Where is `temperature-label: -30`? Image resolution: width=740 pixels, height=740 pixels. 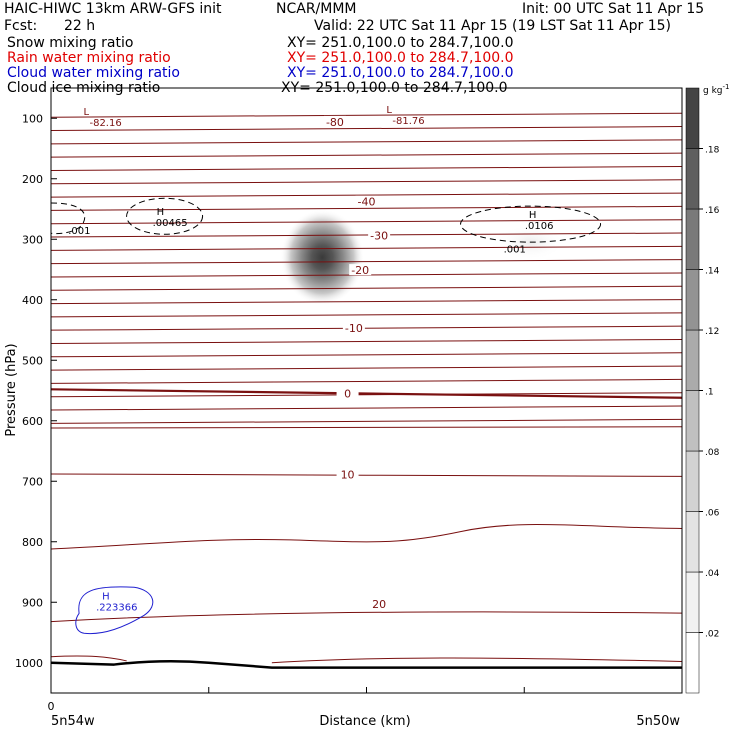
temperature-label: -30 is located at coordinates (379, 236).